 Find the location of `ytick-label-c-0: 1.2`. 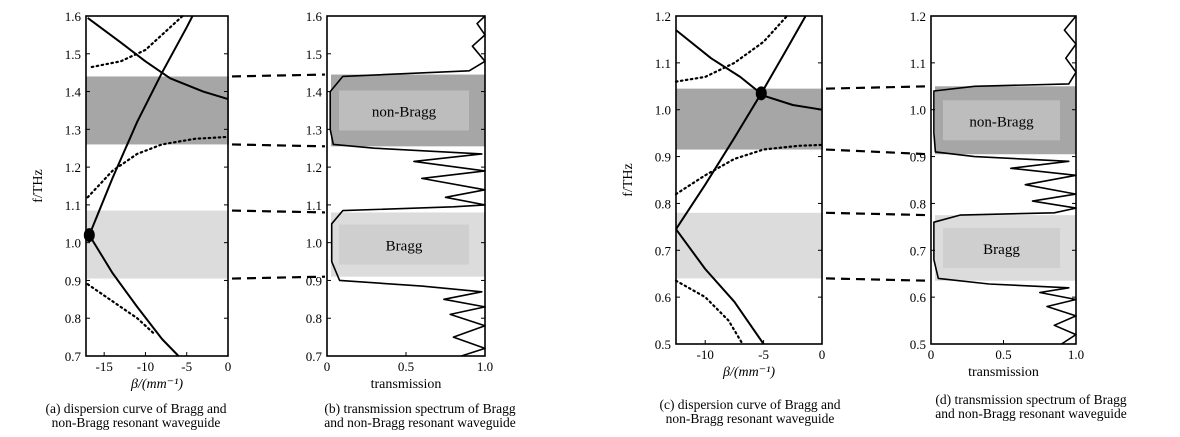

ytick-label-c-0: 1.2 is located at coordinates (663, 16).